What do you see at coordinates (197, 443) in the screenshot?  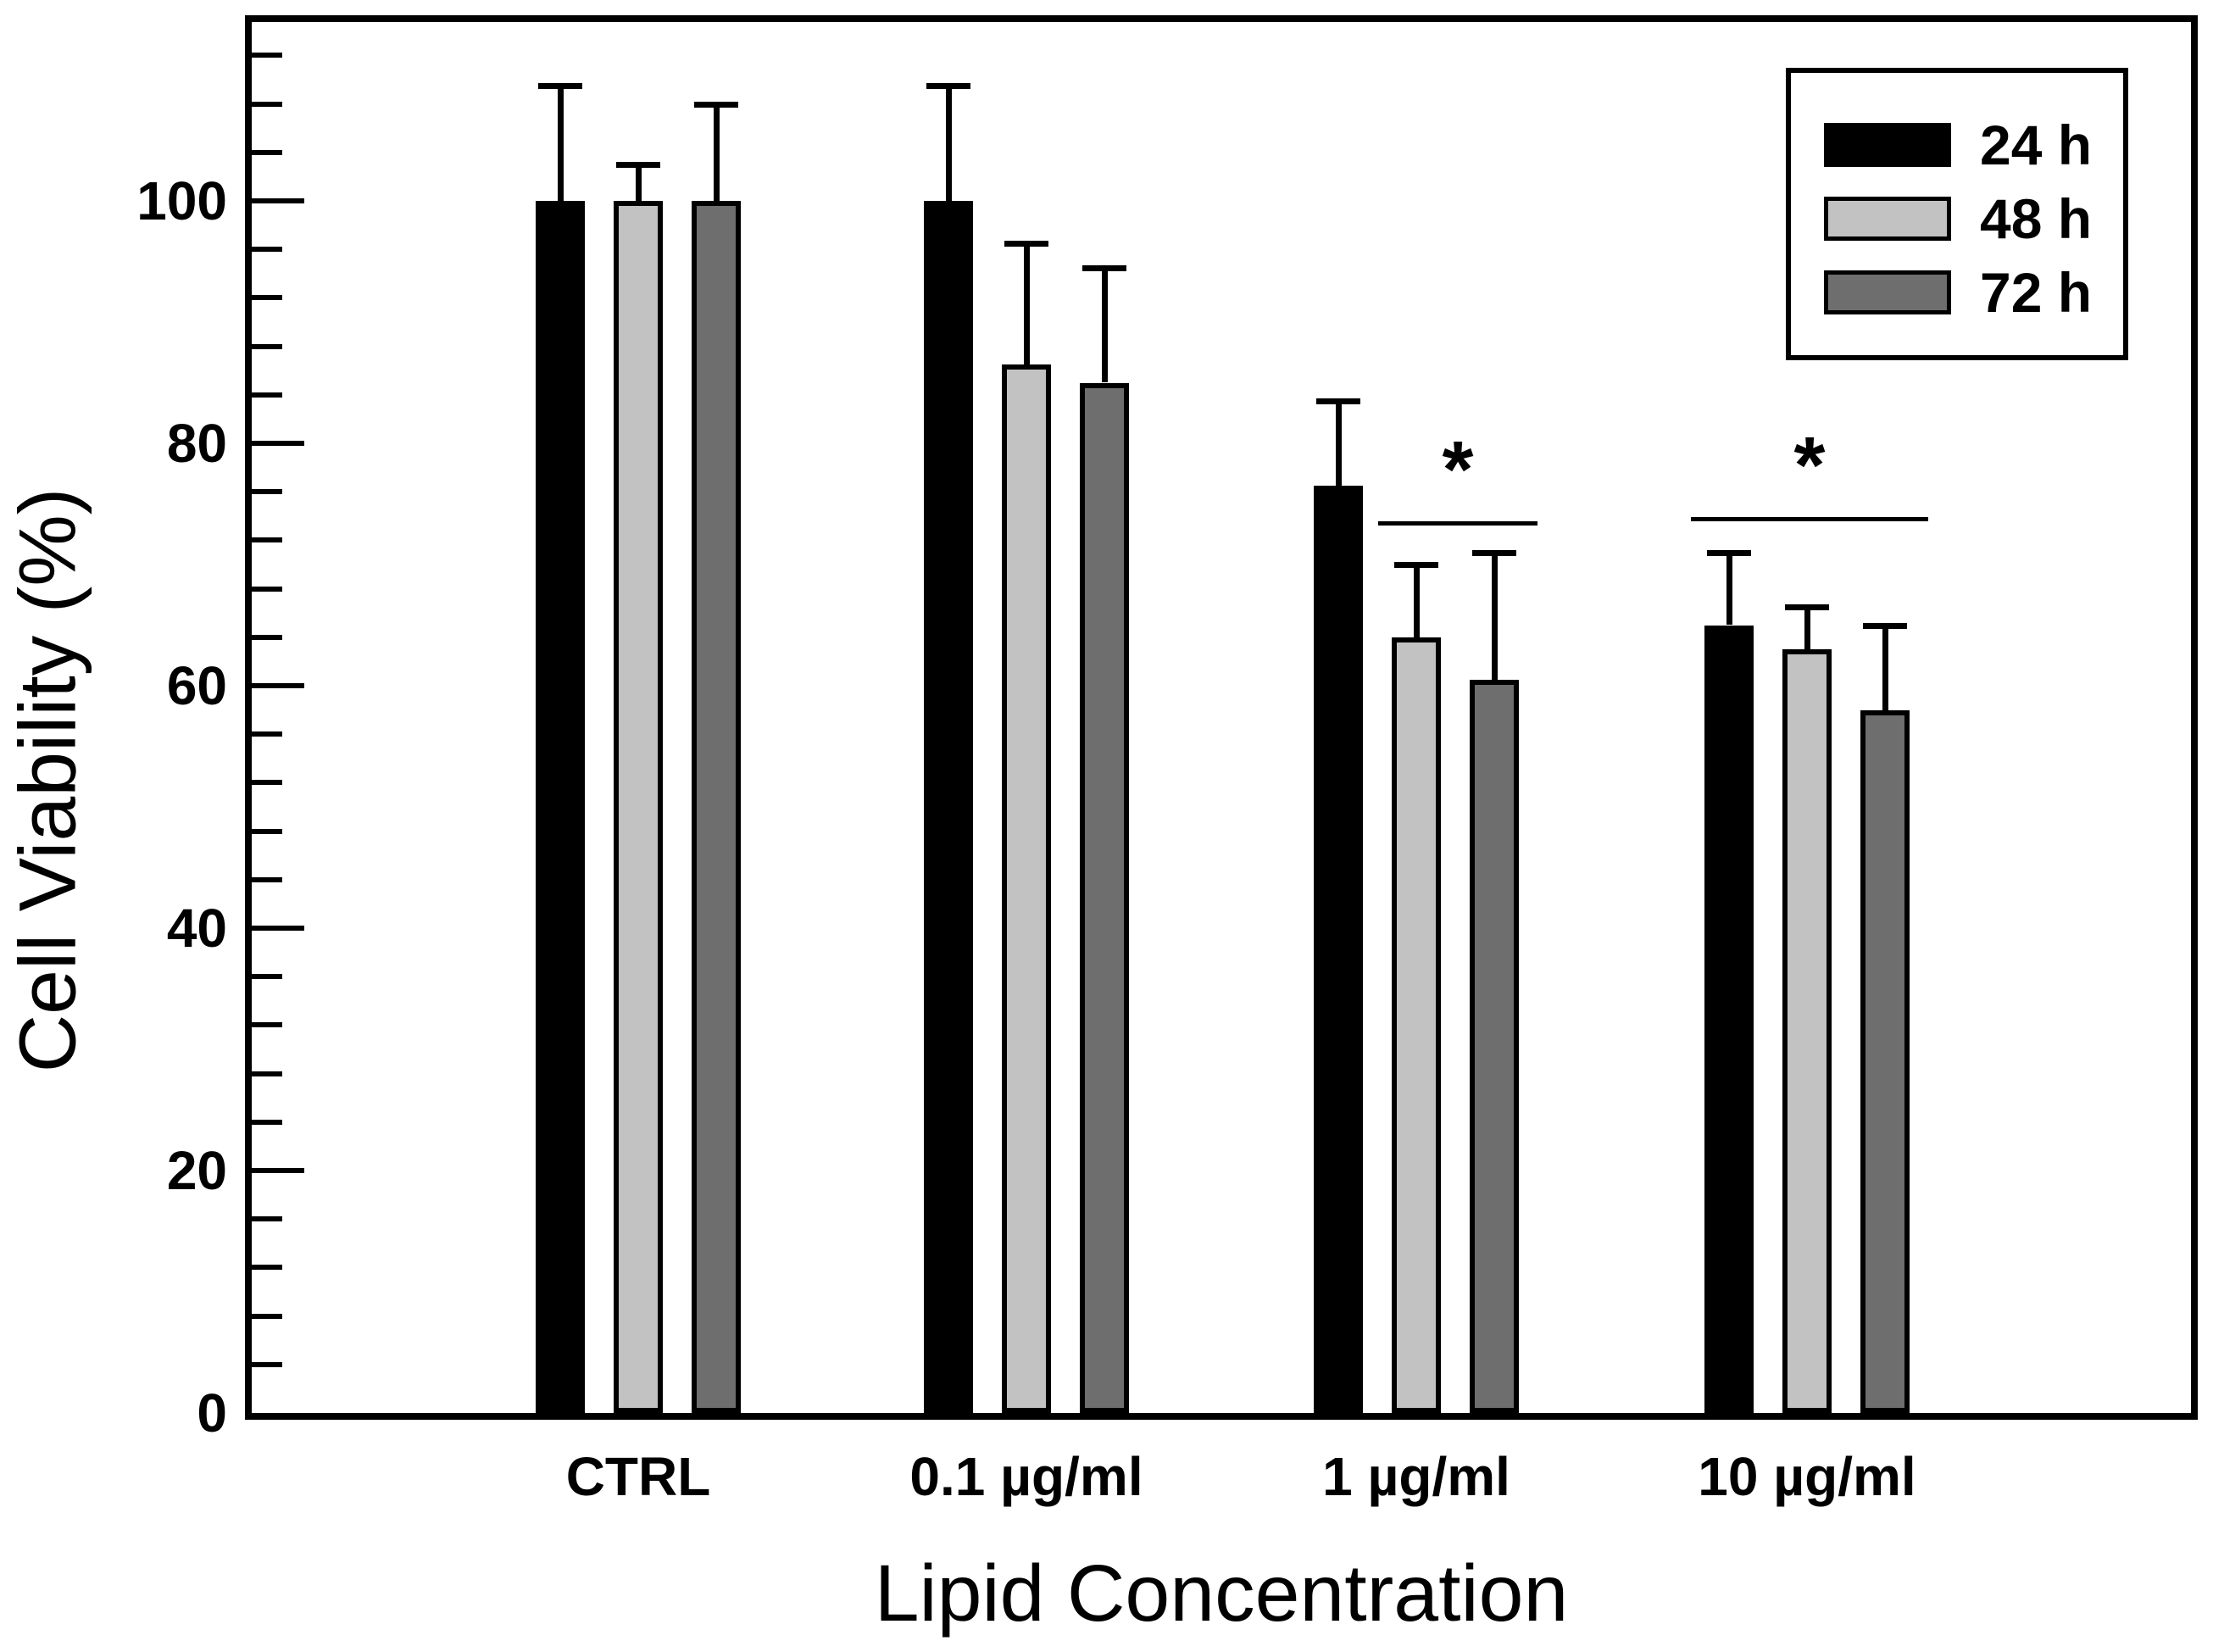 I see `y-tick-label: 80` at bounding box center [197, 443].